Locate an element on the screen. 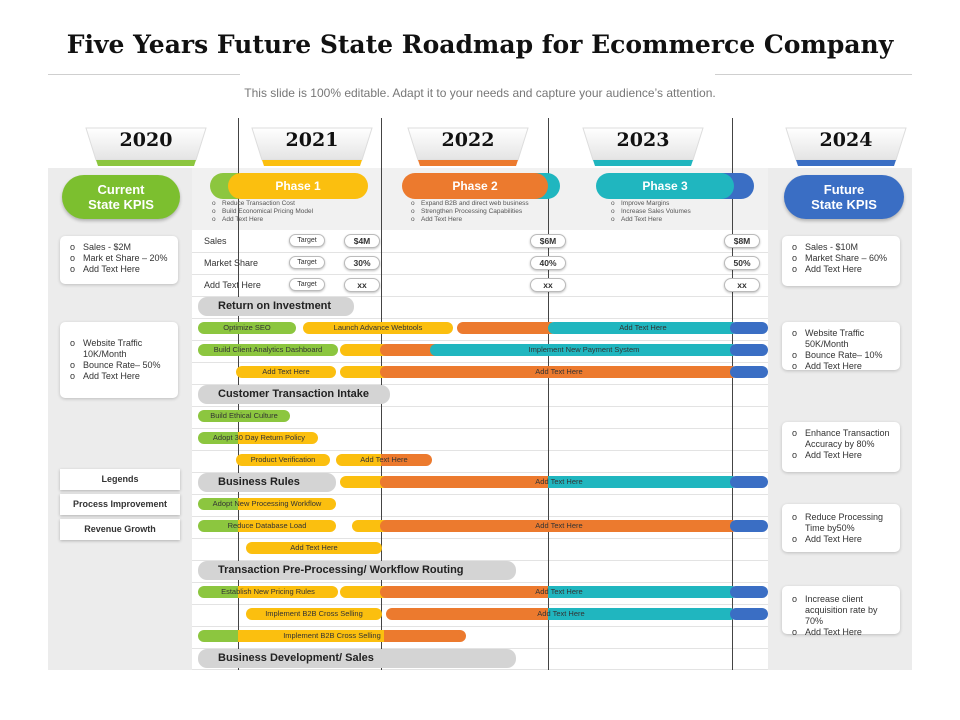 This screenshot has height=720, width=960. phase-2-note: Strengthen Processing Capabilities is located at coordinates (491, 212).